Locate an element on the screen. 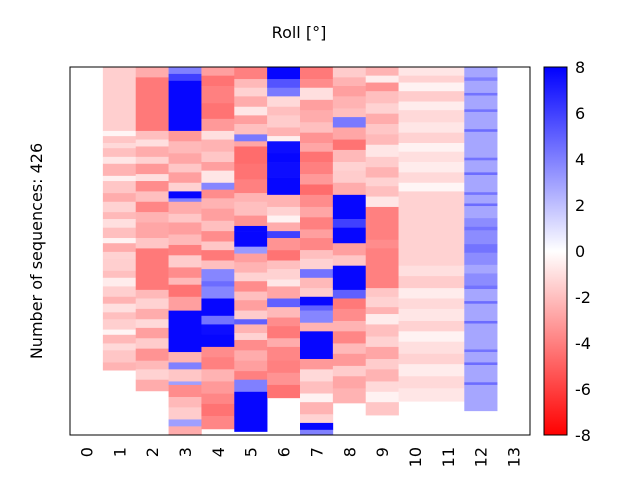 The width and height of the screenshot is (640, 480). heatmap-cell-col11-seg2 is located at coordinates (448, 87).